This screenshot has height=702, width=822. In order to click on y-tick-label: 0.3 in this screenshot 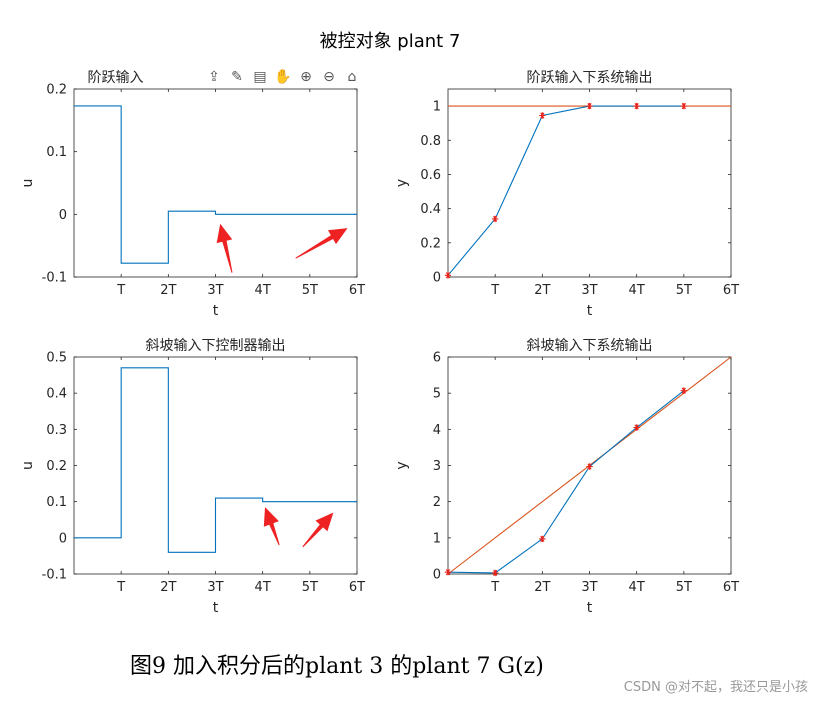, I will do `click(56, 430)`.